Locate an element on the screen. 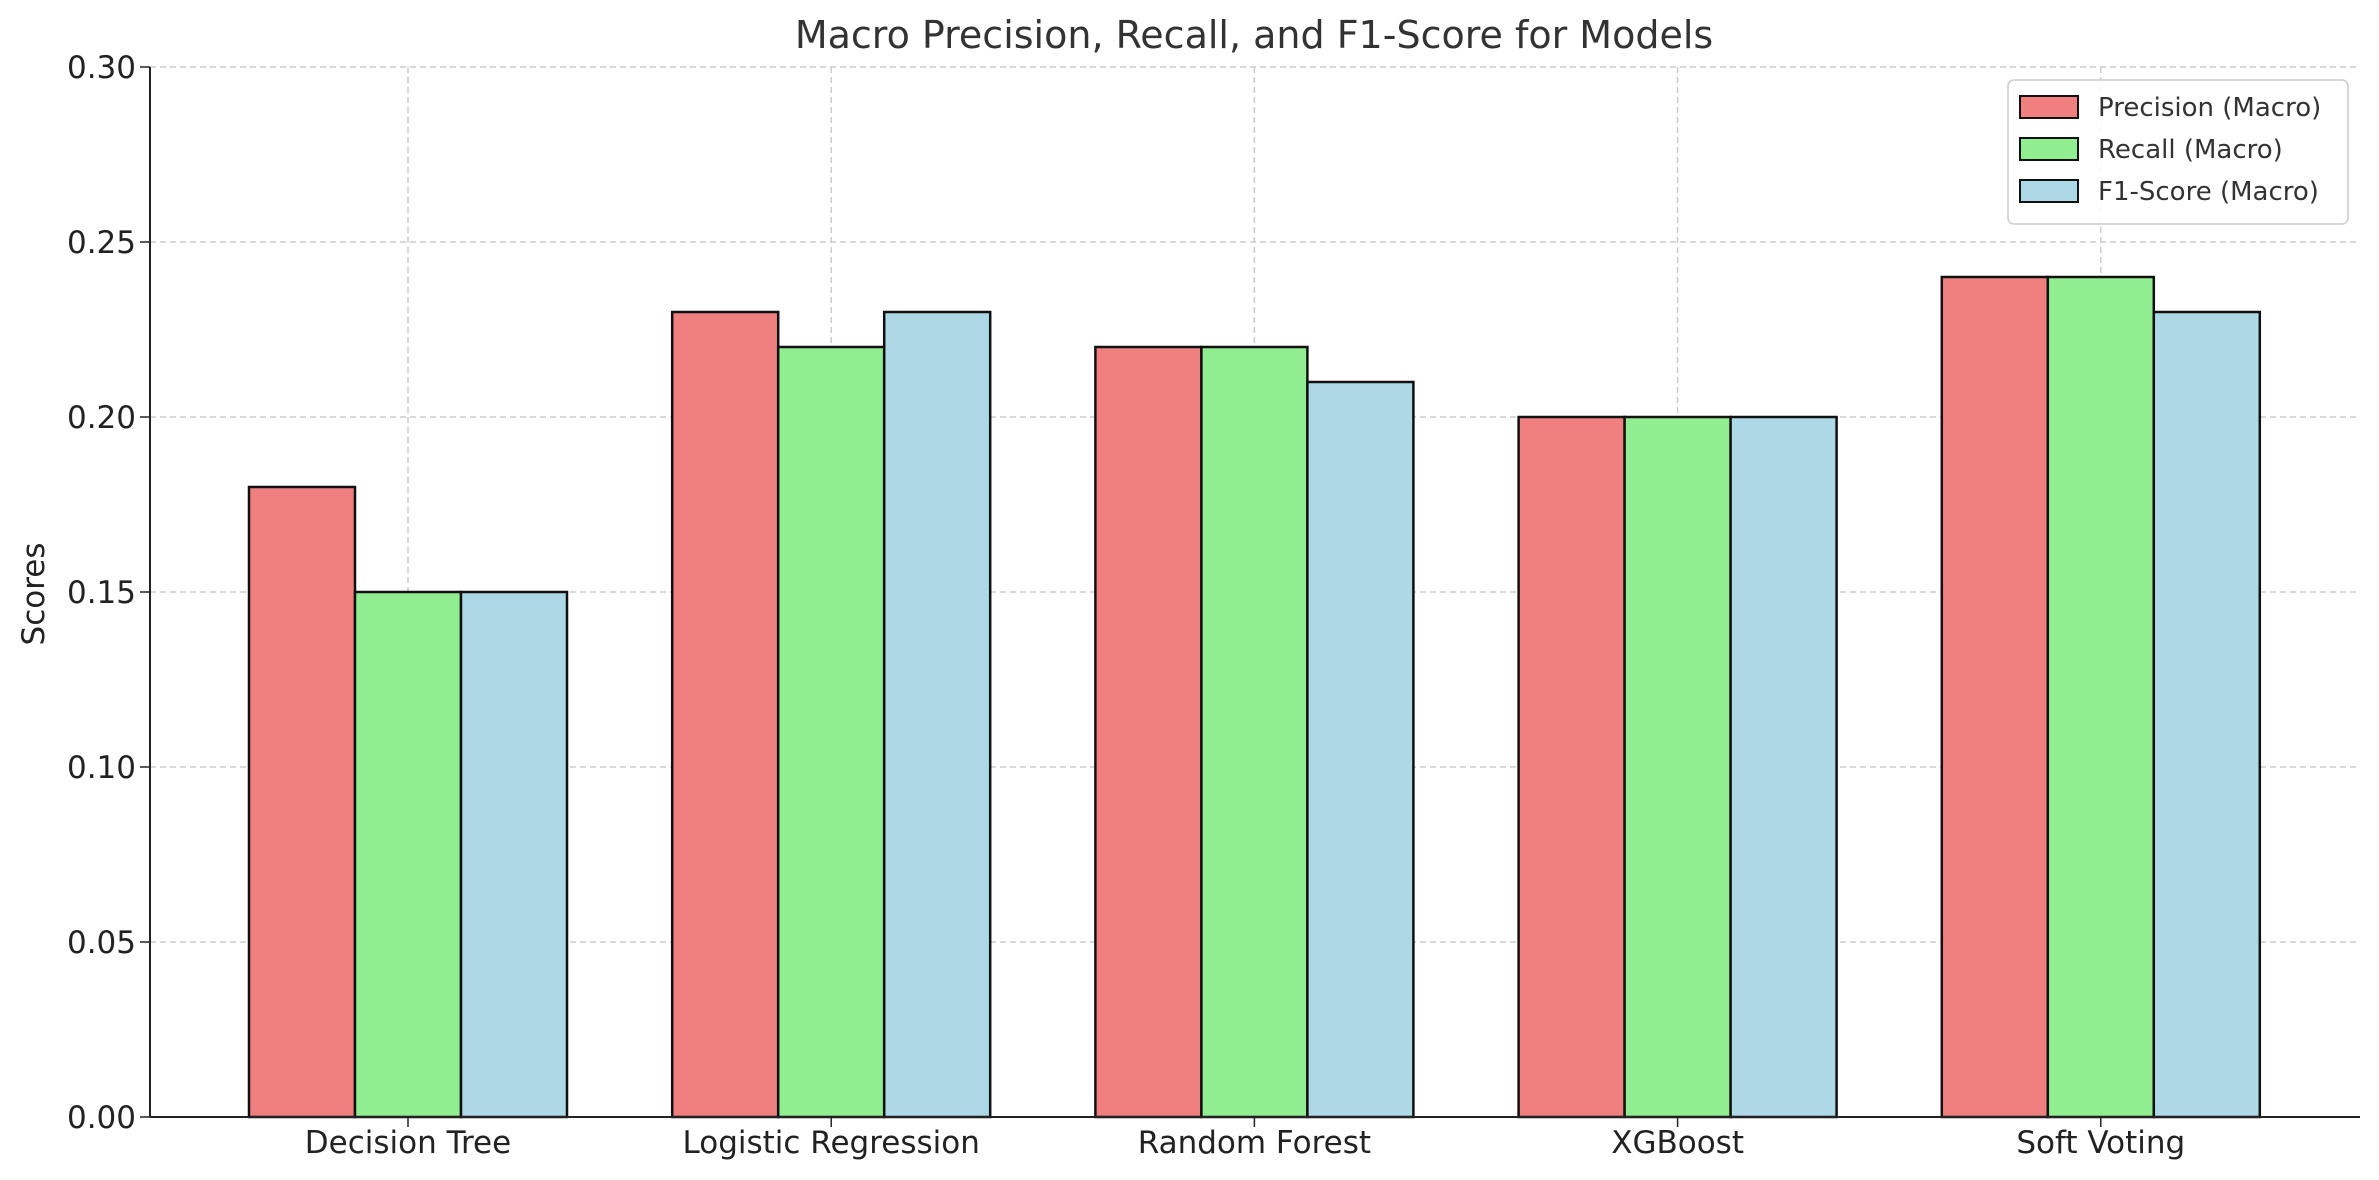 The width and height of the screenshot is (2379, 1180). legend-box is located at coordinates (2178, 152).